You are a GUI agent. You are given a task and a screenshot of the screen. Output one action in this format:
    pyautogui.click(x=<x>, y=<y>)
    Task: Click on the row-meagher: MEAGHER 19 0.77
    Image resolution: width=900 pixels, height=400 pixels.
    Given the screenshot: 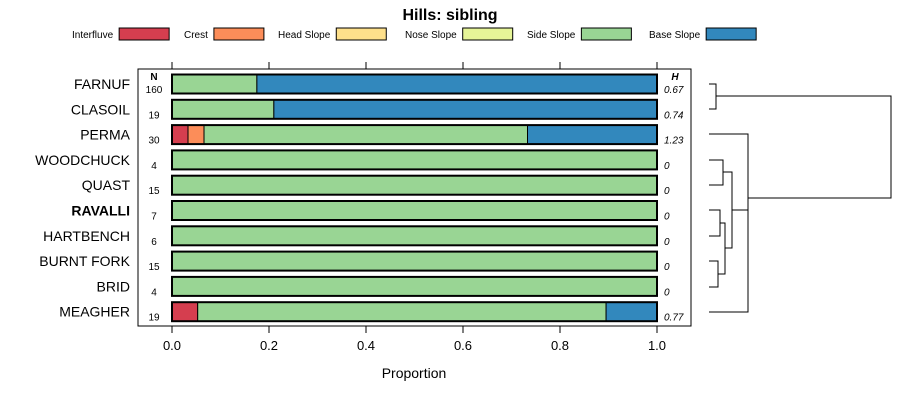 What is the action you would take?
    pyautogui.click(x=371, y=312)
    